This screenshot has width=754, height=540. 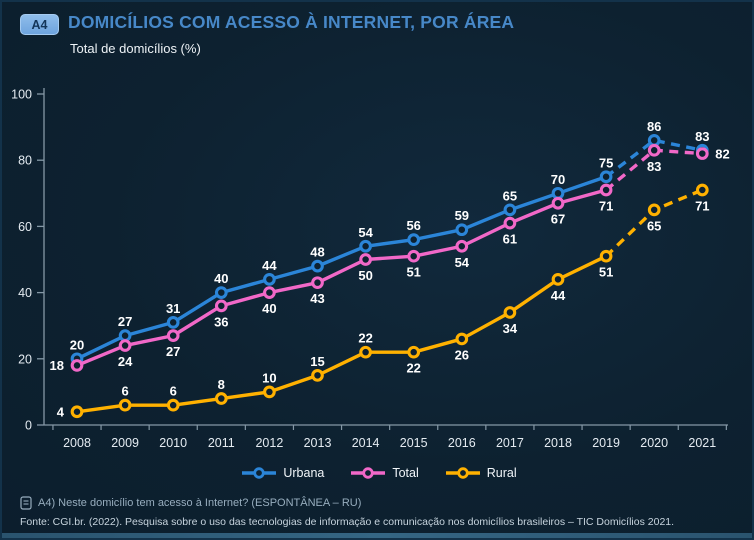 What do you see at coordinates (173, 443) in the screenshot?
I see `x-tick-label: 2010` at bounding box center [173, 443].